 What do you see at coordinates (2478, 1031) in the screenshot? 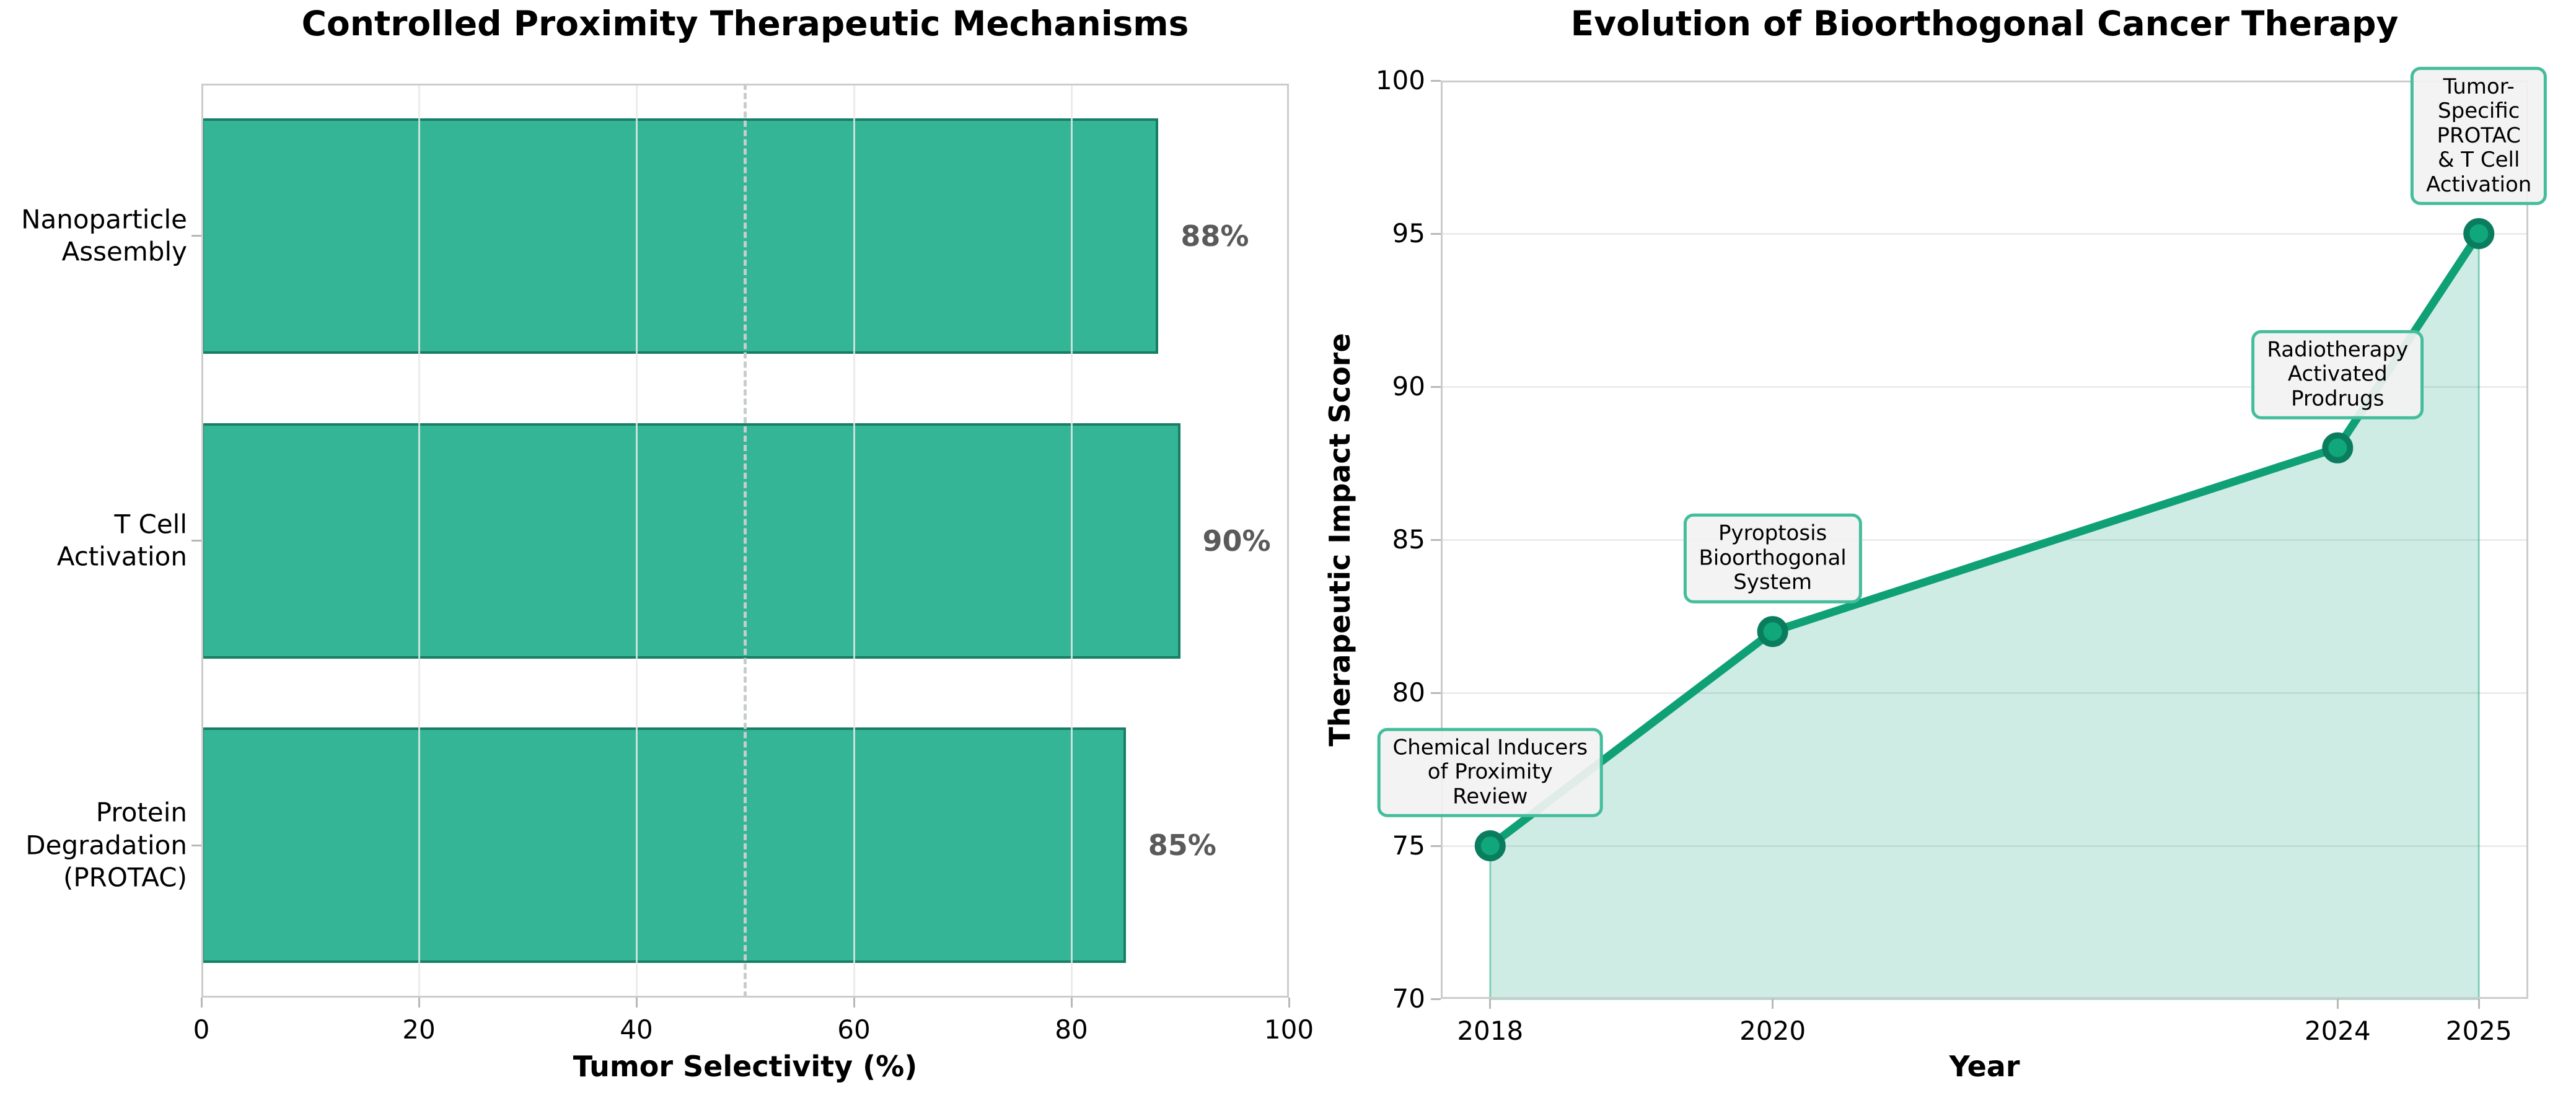
I see `x-tick-label: 2025` at bounding box center [2478, 1031].